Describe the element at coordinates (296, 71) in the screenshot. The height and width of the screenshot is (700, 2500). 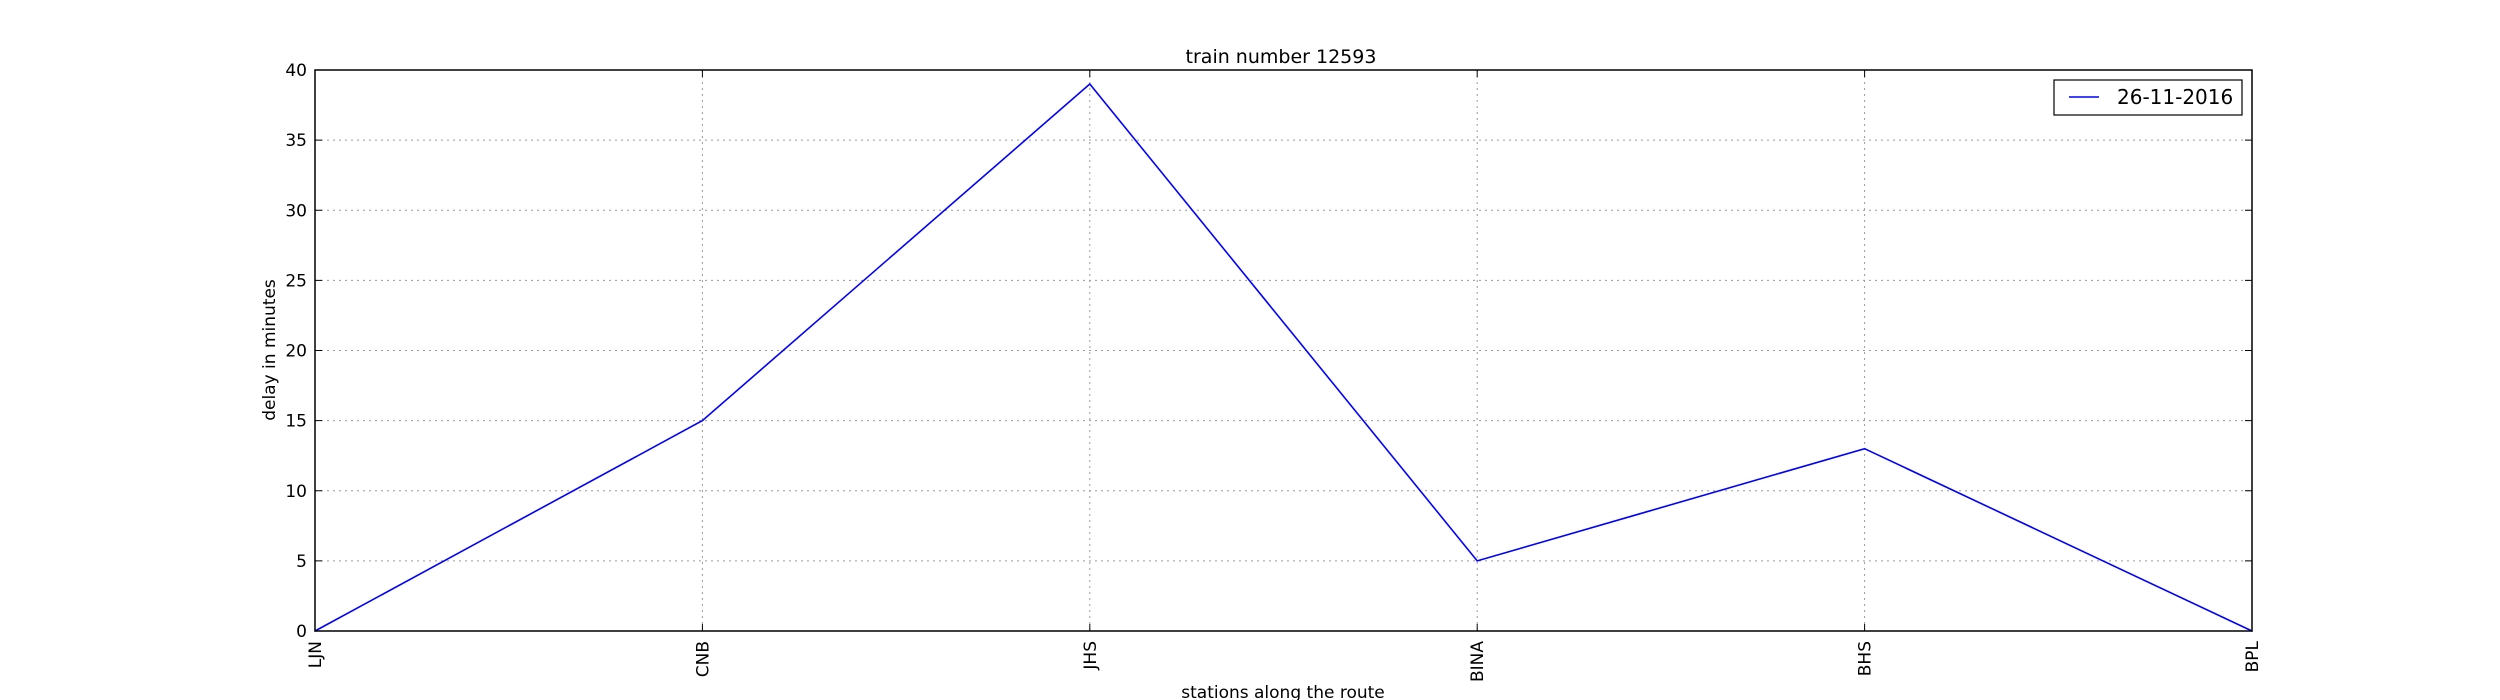
I see `y-tick-label-40: 40` at that location.